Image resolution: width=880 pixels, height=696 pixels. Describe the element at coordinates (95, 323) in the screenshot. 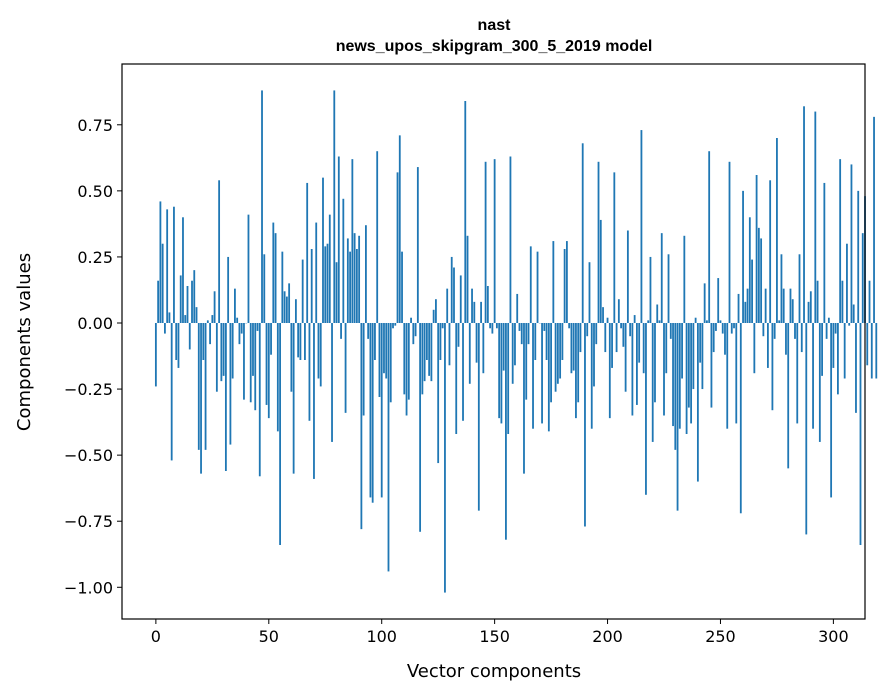

I see `y-tick-label: 0.00` at that location.